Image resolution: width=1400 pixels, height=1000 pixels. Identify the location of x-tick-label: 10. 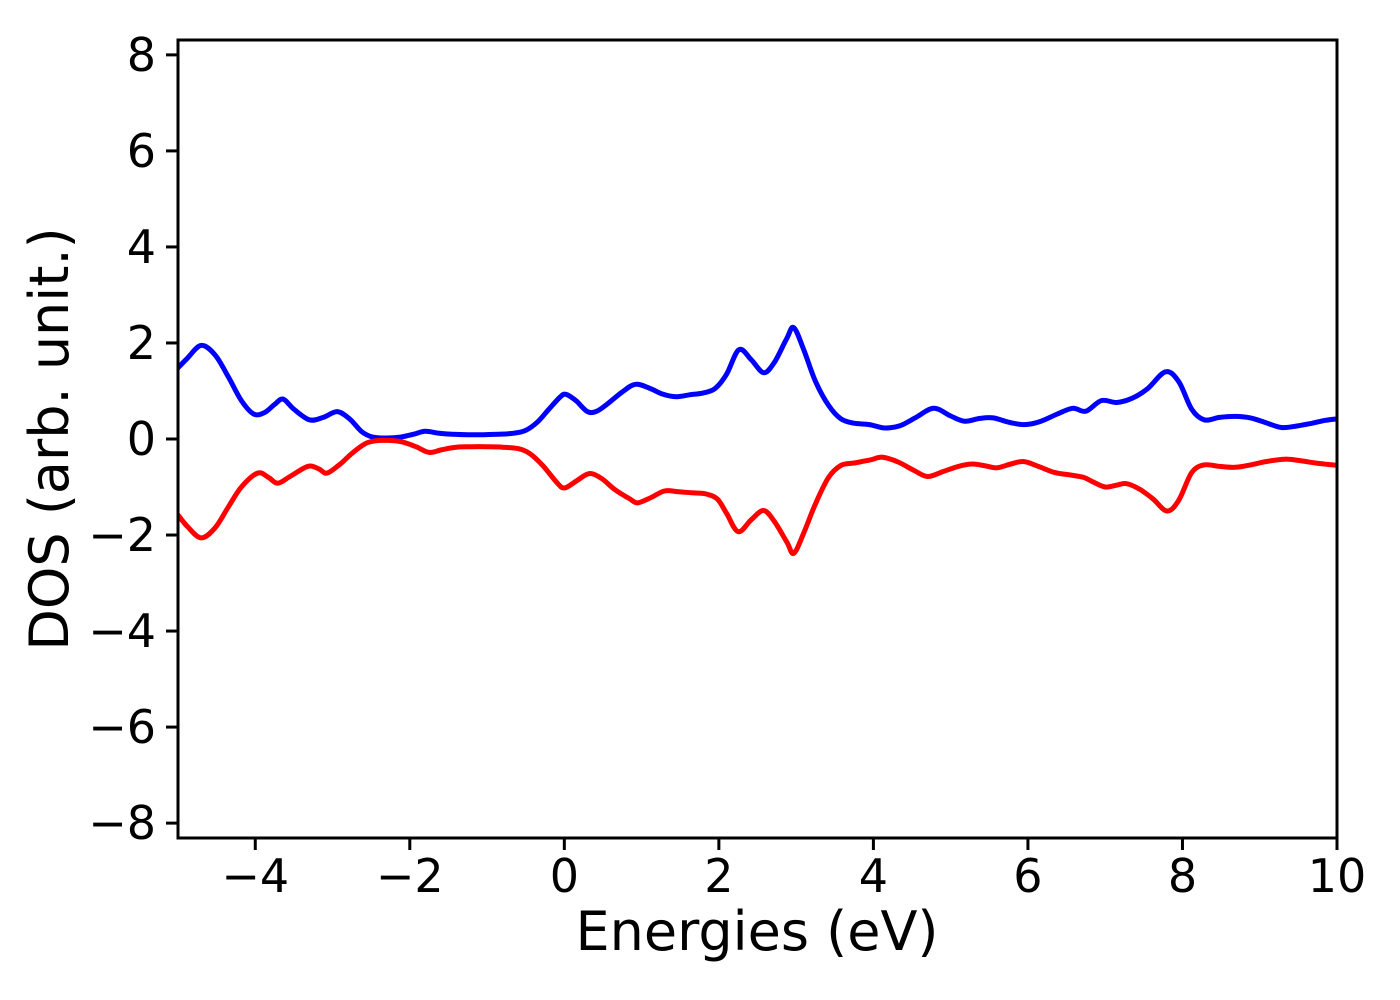
(1337, 876).